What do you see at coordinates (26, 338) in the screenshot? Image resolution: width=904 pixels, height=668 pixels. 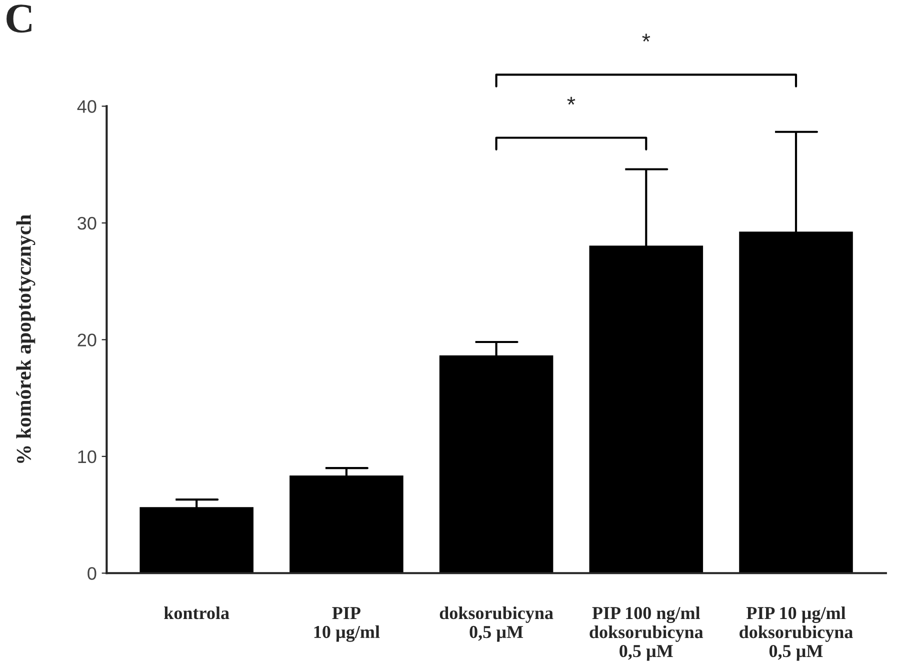 I see `y-axis-title: % komórek apoptotycznych` at bounding box center [26, 338].